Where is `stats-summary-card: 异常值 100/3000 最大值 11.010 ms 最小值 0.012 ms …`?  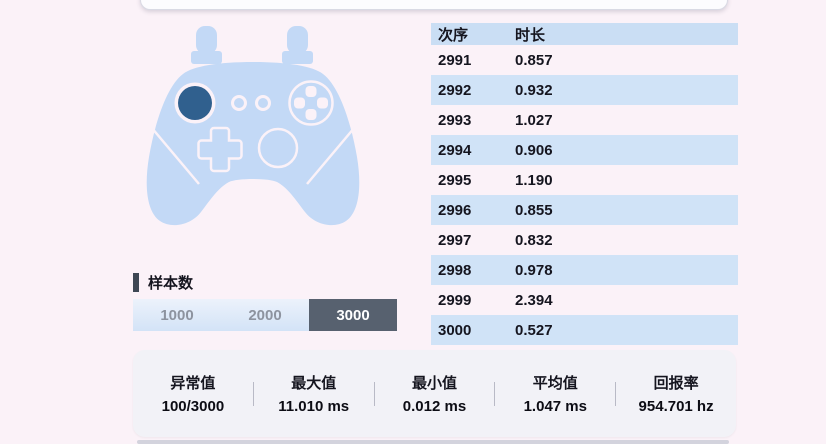 stats-summary-card: 异常值 100/3000 最大值 11.010 ms 最小值 0.012 ms … is located at coordinates (434, 393).